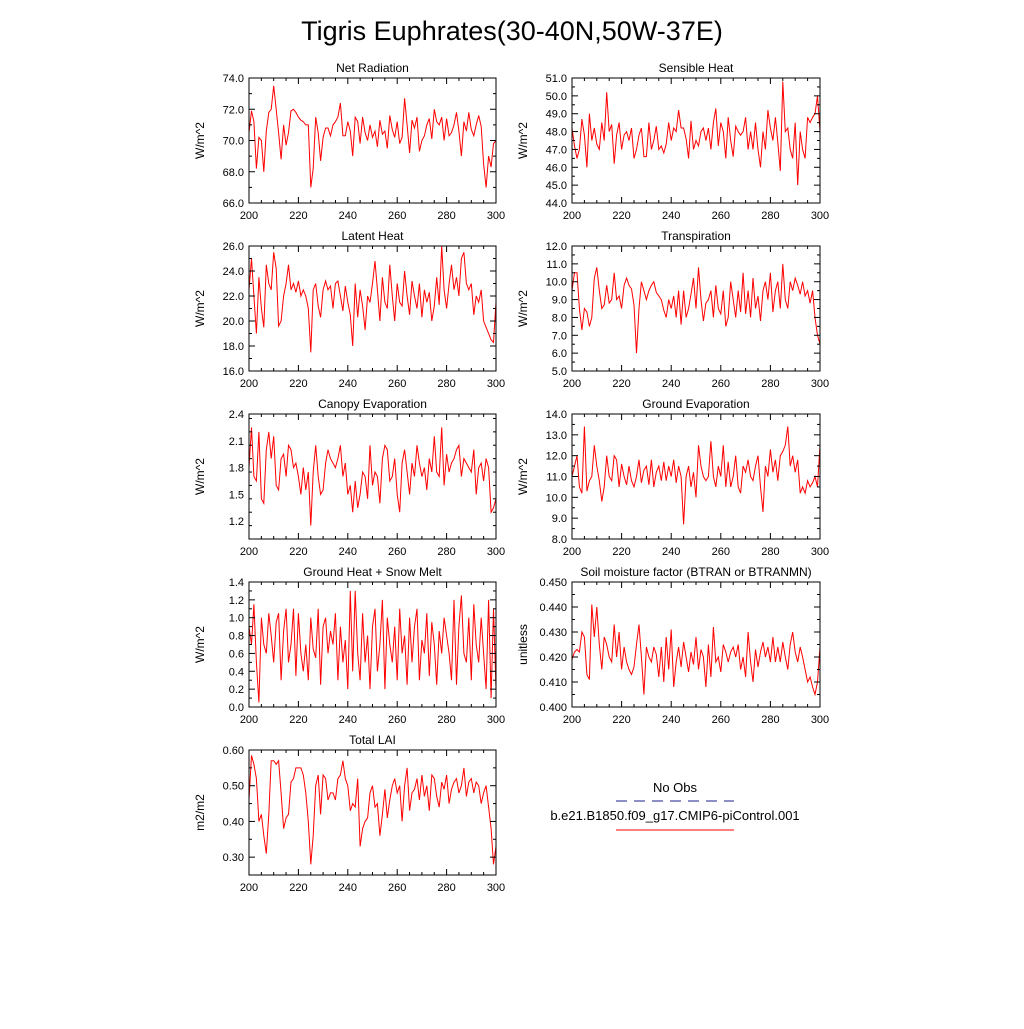  I want to click on x-tick-label-soil-moisture-factor-btran-or-btranmn: 260, so click(721, 720).